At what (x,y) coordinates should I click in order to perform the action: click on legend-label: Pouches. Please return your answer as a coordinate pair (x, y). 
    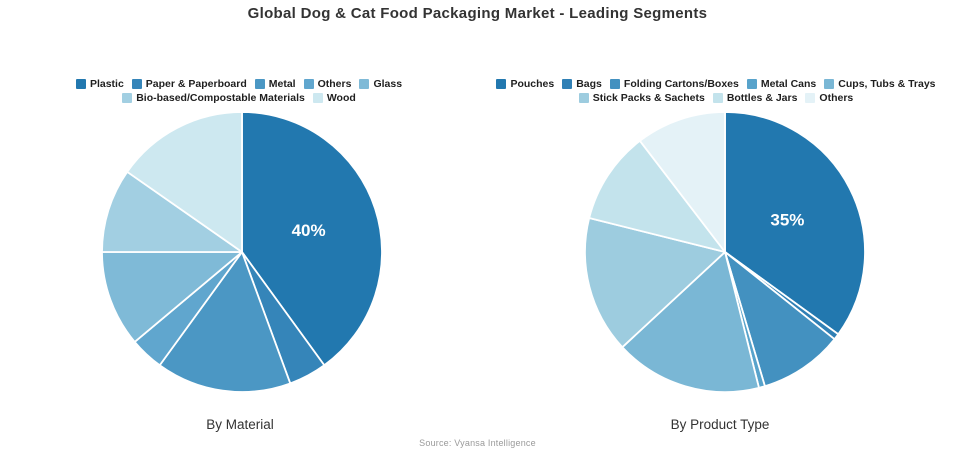
    Looking at the image, I should click on (532, 84).